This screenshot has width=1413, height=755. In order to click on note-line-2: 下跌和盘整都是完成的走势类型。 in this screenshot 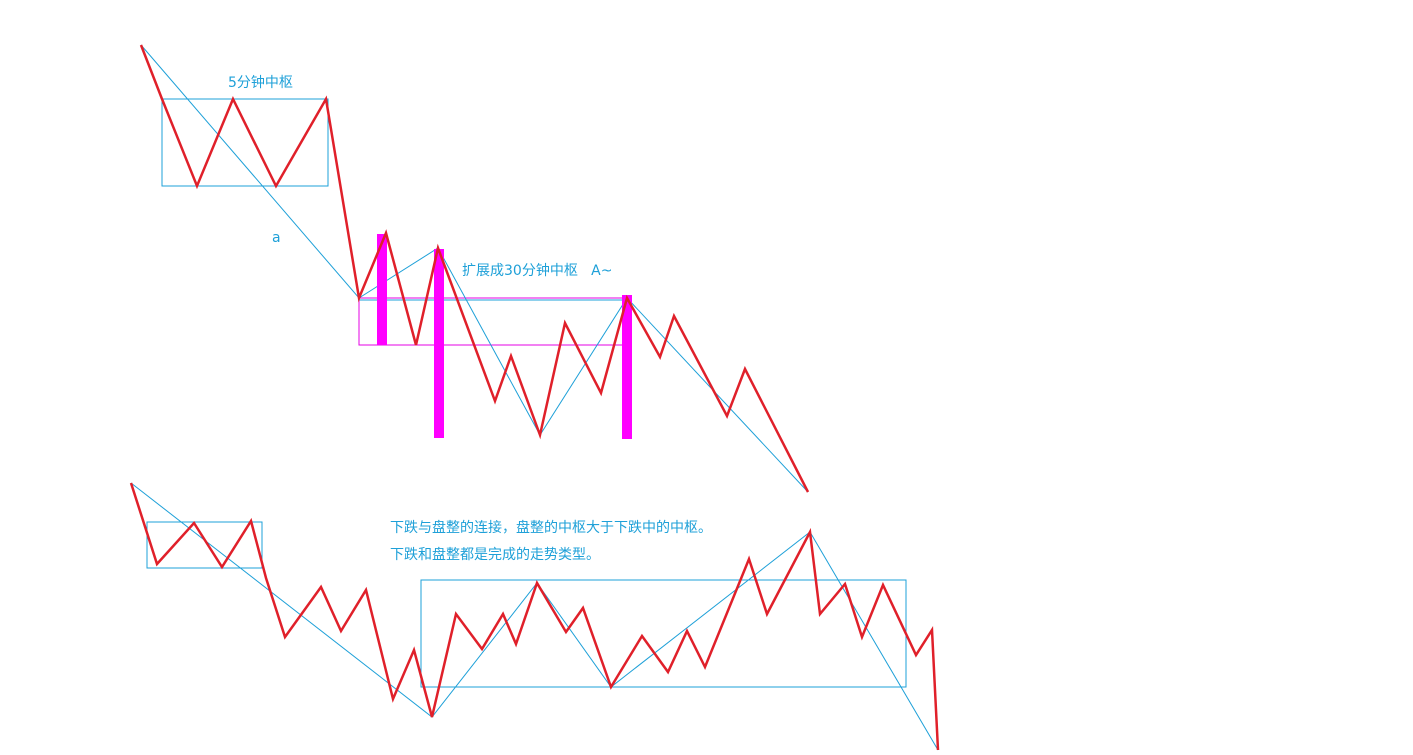, I will do `click(495, 554)`.